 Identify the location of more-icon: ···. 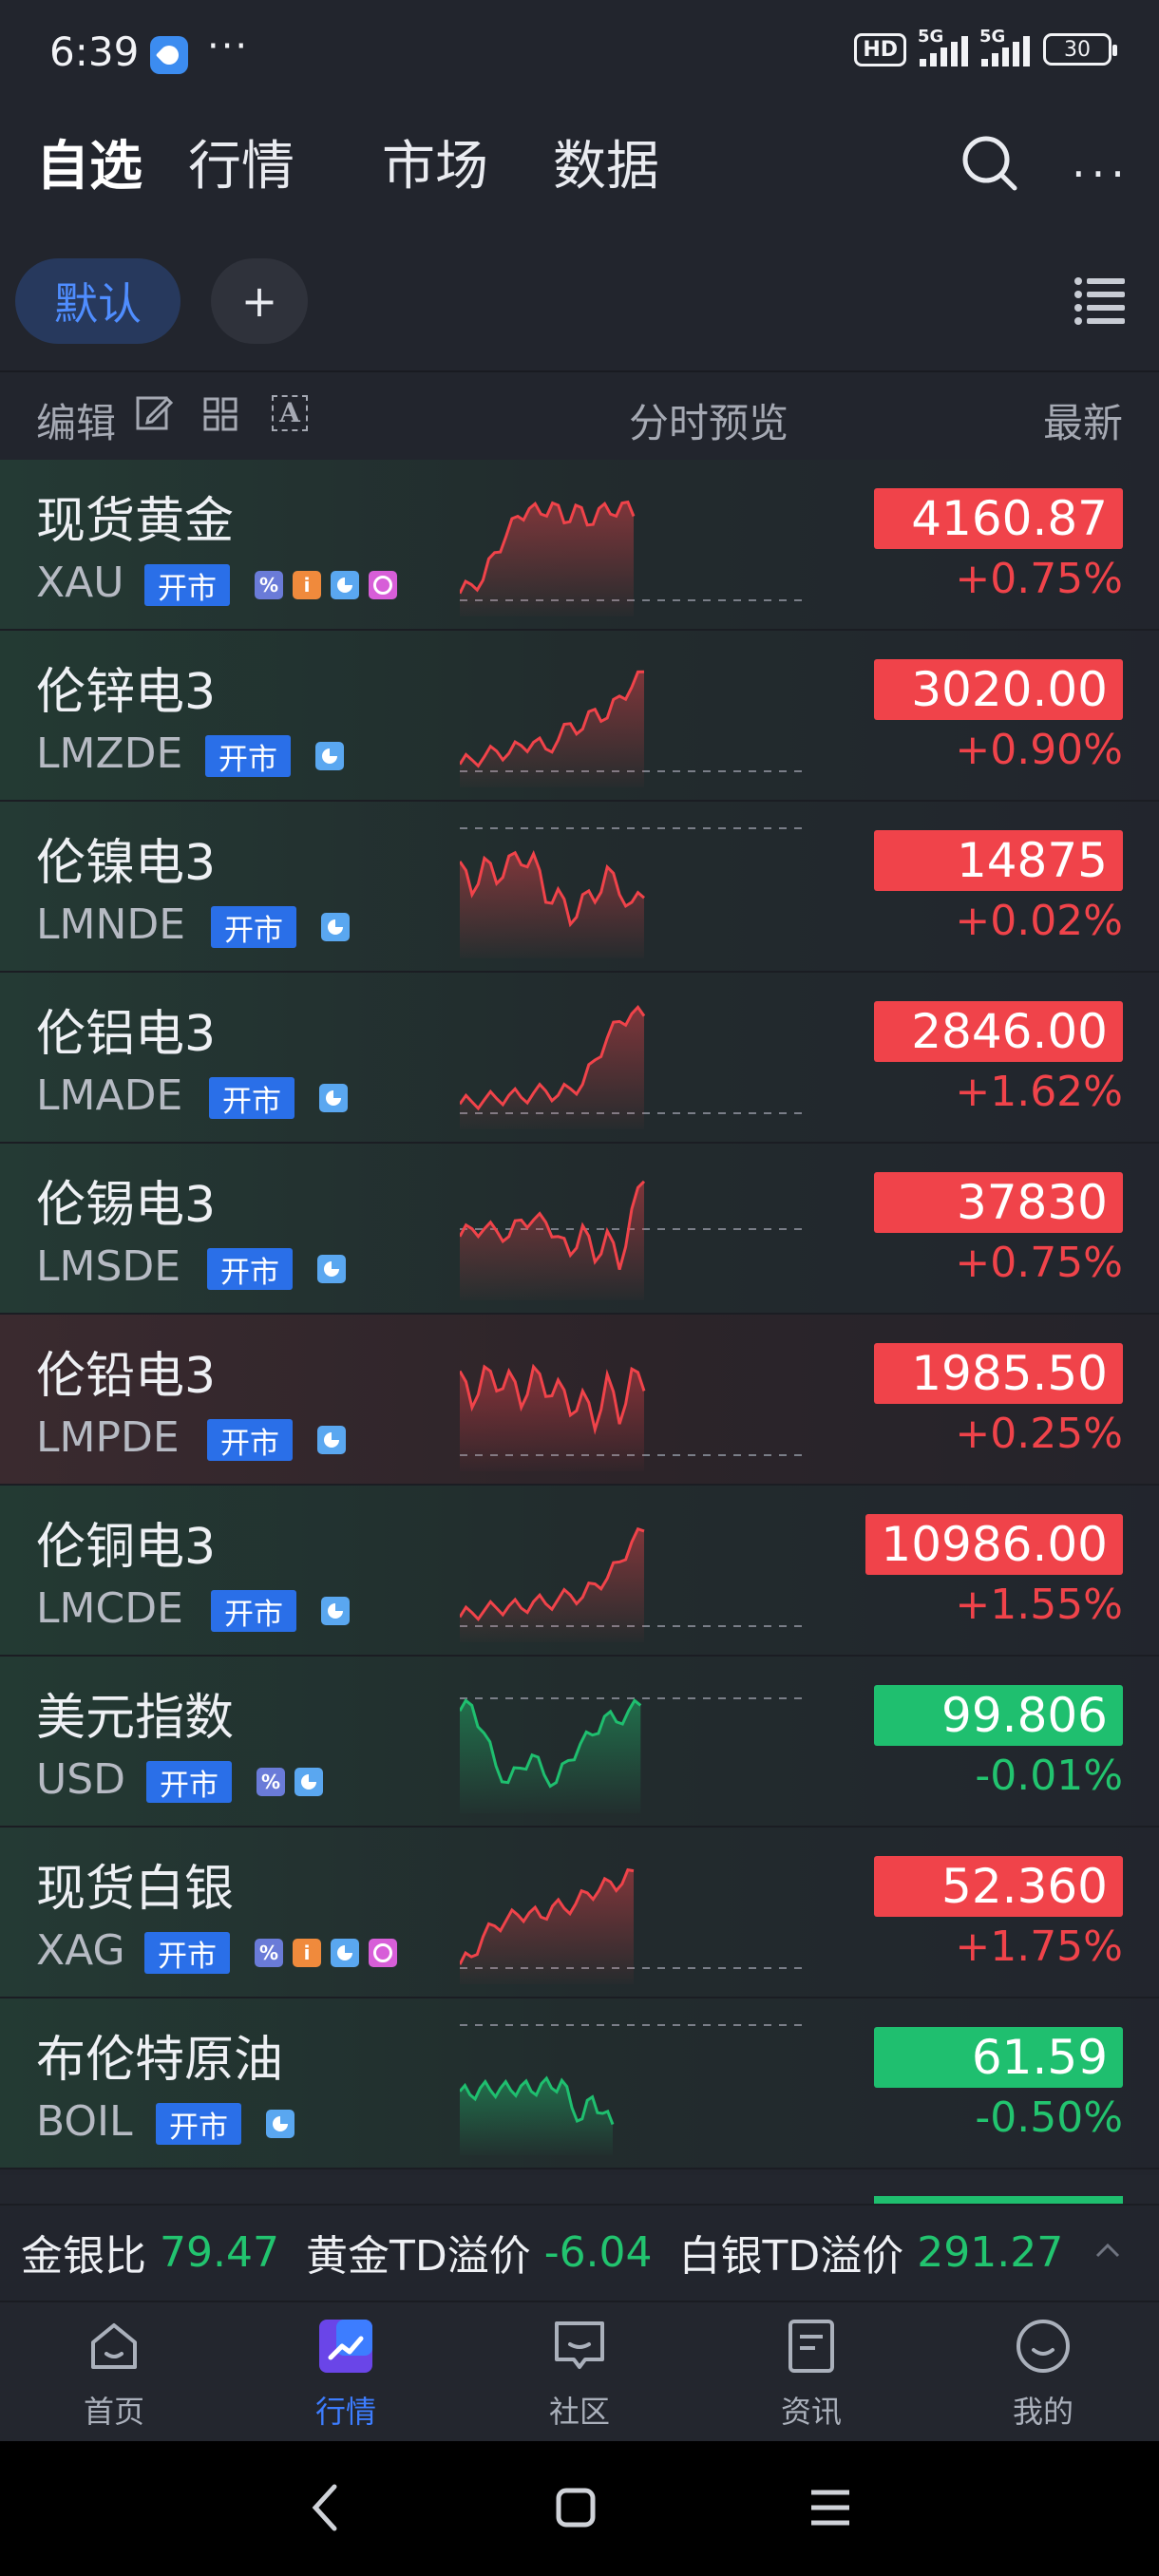
(1101, 173).